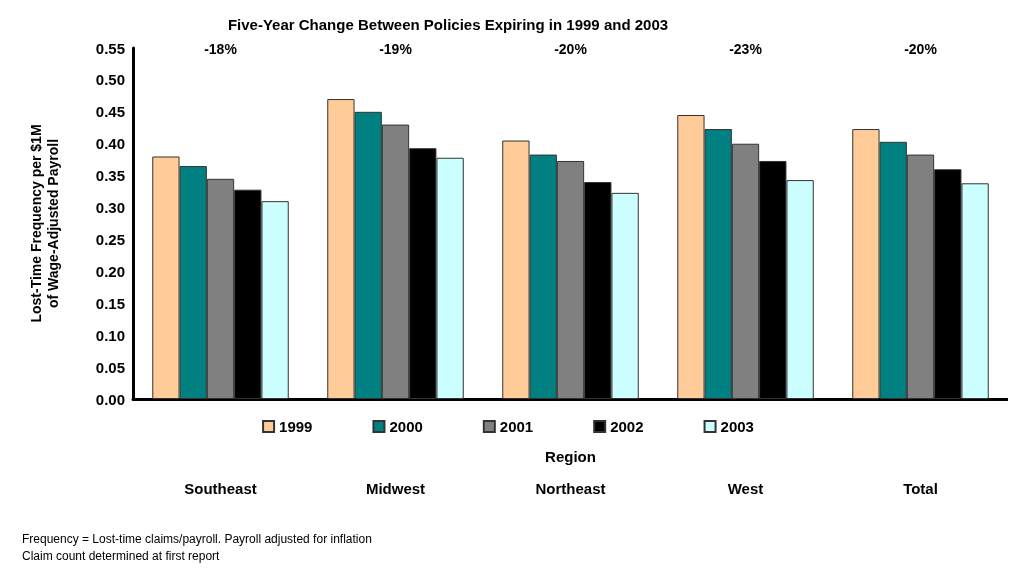 The height and width of the screenshot is (584, 1016). I want to click on legend-label: 2000, so click(406, 426).